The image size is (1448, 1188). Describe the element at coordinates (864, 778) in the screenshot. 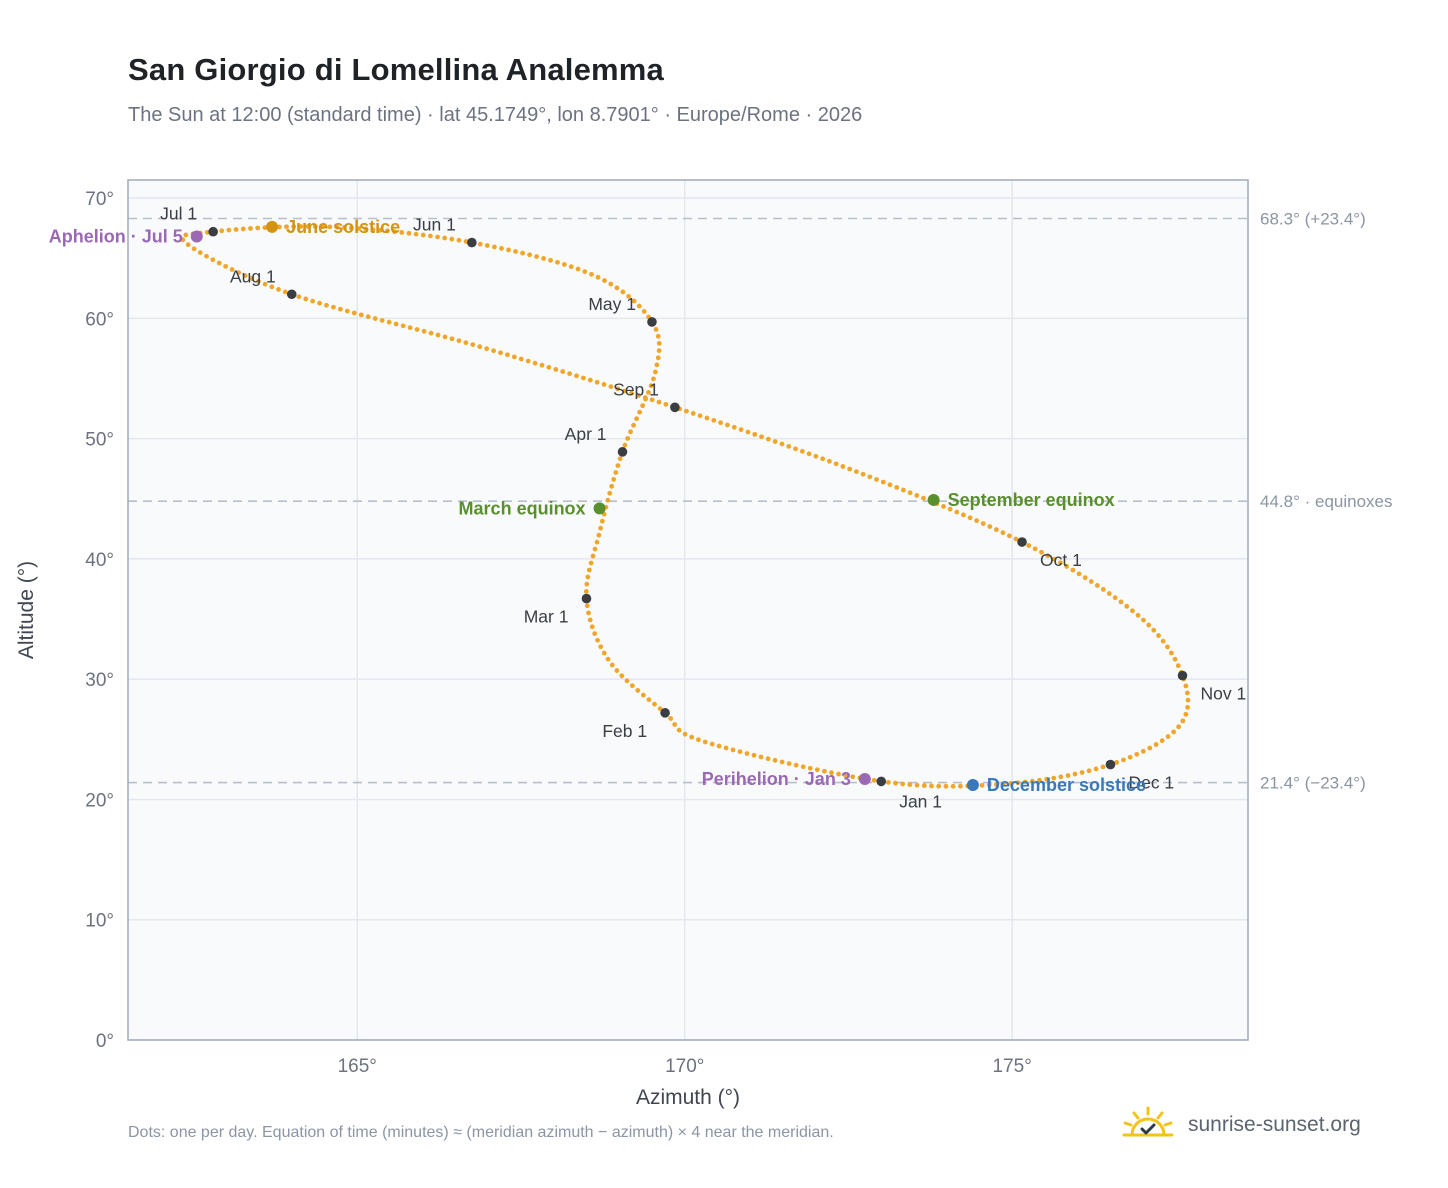

I see `event-marker` at that location.